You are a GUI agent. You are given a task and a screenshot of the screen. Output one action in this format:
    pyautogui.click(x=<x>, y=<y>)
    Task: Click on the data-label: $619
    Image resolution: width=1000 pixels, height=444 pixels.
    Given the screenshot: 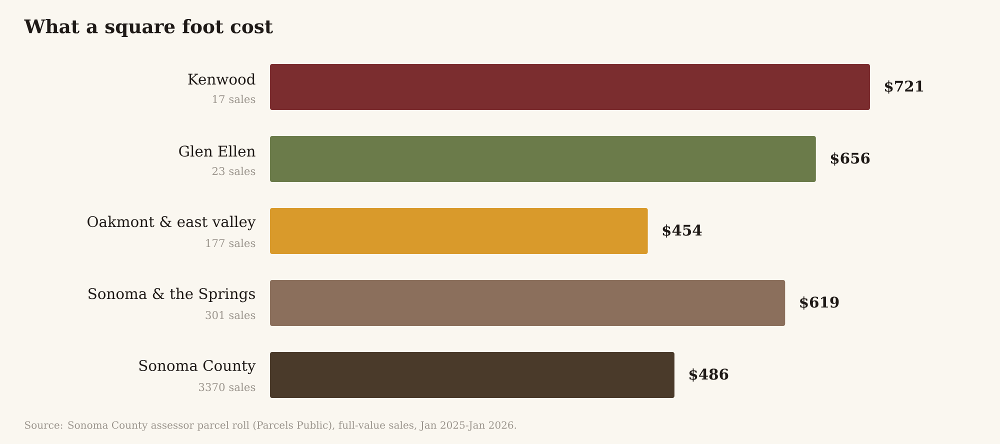 What is the action you would take?
    pyautogui.click(x=819, y=303)
    